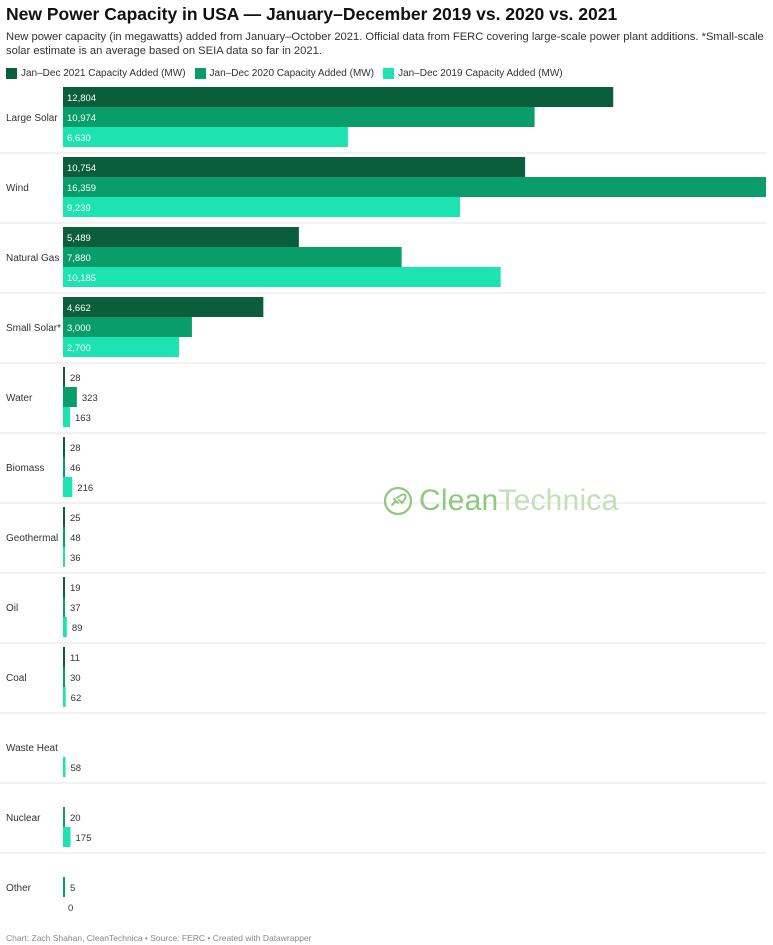 The height and width of the screenshot is (945, 773). What do you see at coordinates (75, 468) in the screenshot?
I see `value-label-biomass-2020: 46` at bounding box center [75, 468].